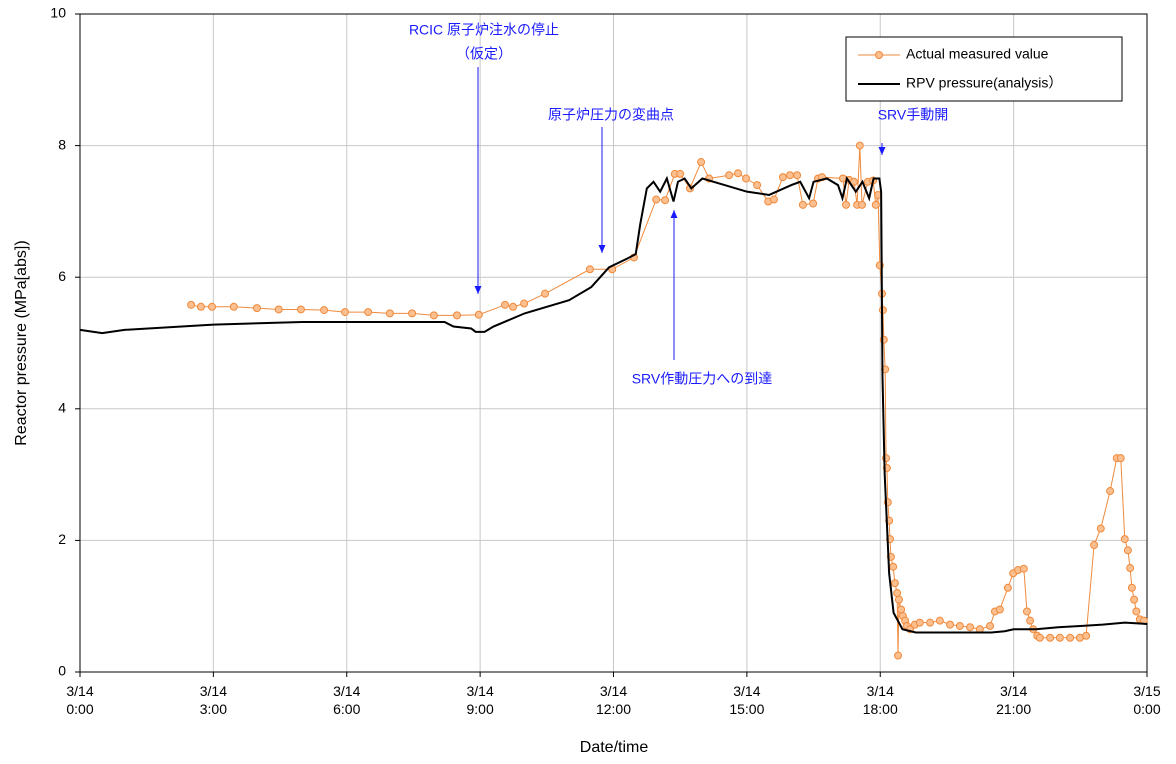  What do you see at coordinates (347, 700) in the screenshot?
I see `x-tick-label: 3/14 6:00` at bounding box center [347, 700].